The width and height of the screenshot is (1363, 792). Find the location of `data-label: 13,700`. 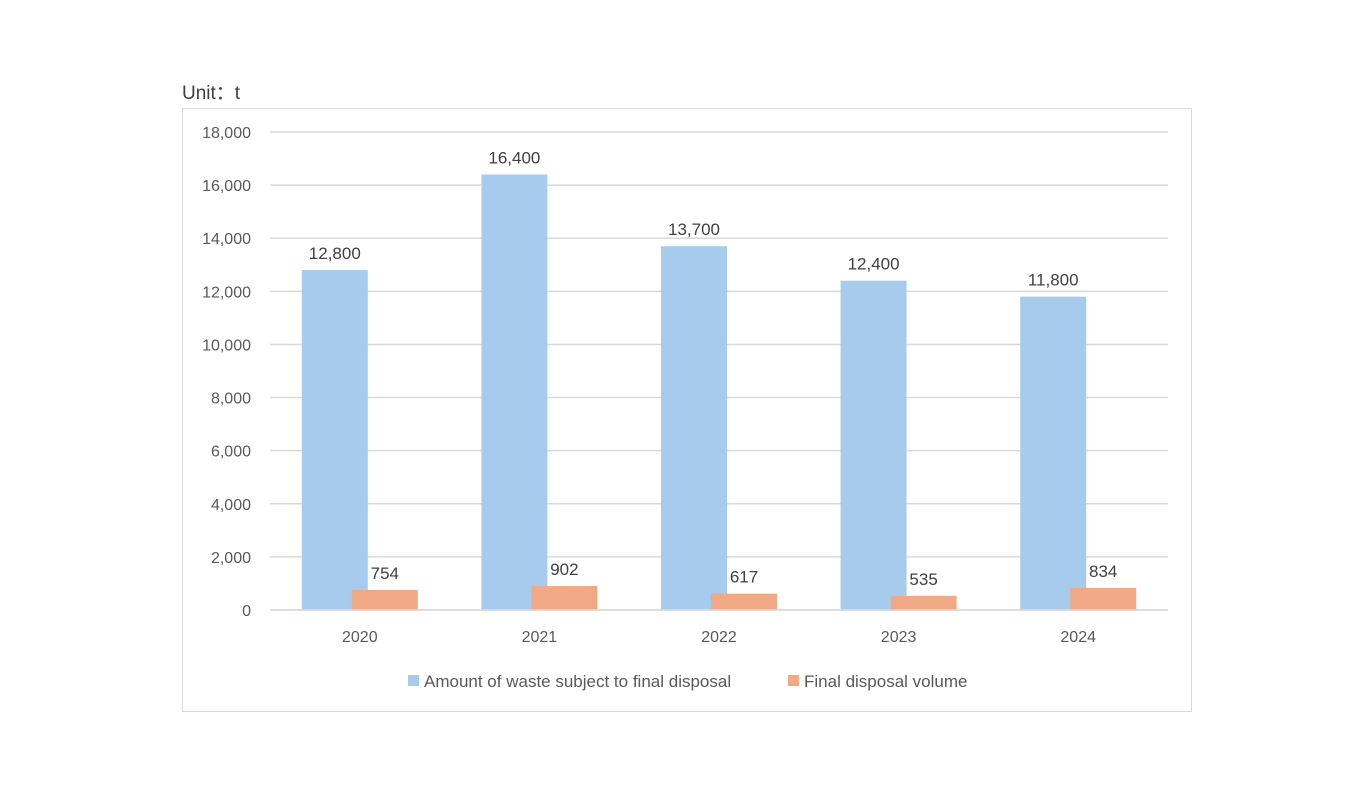

data-label: 13,700 is located at coordinates (694, 229).